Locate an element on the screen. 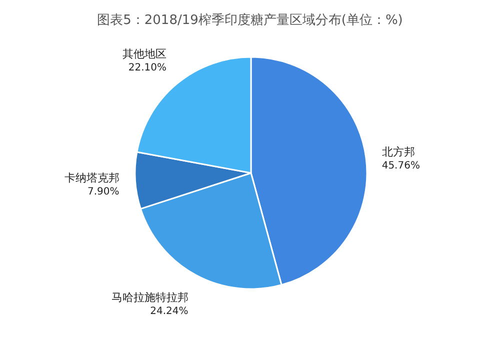  slice-label: 马哈拉施特拉邦 is located at coordinates (149, 297).